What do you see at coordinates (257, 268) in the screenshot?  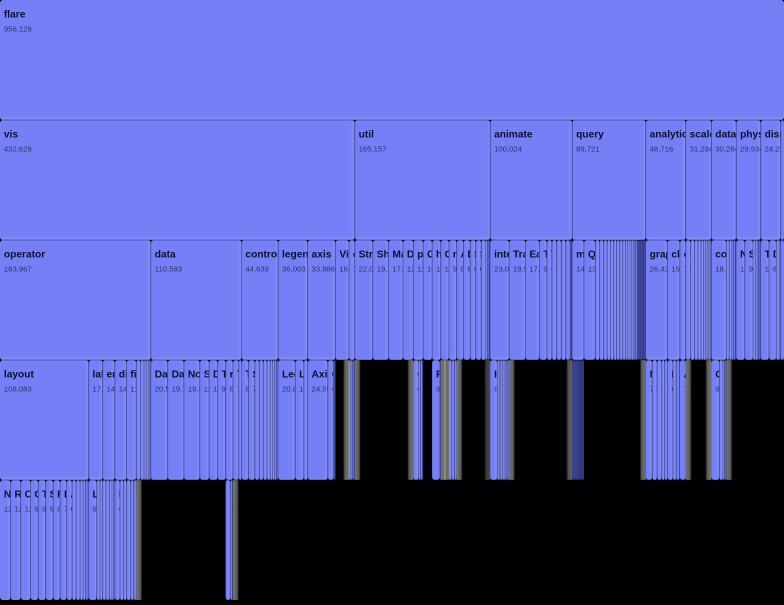 I see `svg-text: 44,639` at bounding box center [257, 268].